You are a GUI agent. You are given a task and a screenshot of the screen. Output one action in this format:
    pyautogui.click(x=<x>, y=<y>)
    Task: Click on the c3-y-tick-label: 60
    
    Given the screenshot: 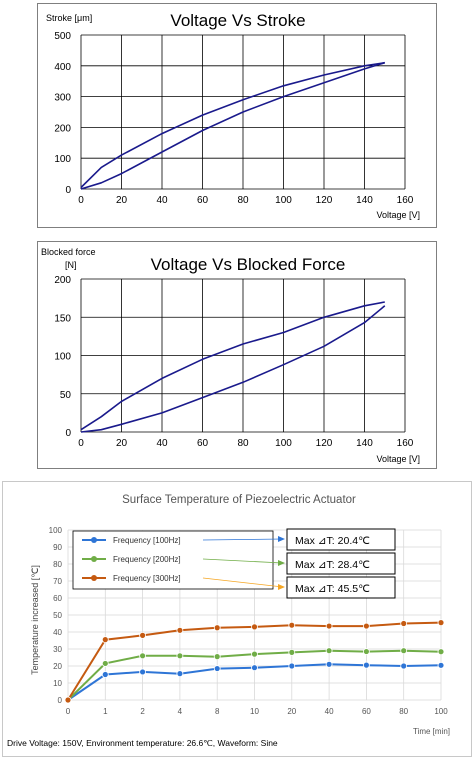 What is the action you would take?
    pyautogui.click(x=57, y=598)
    